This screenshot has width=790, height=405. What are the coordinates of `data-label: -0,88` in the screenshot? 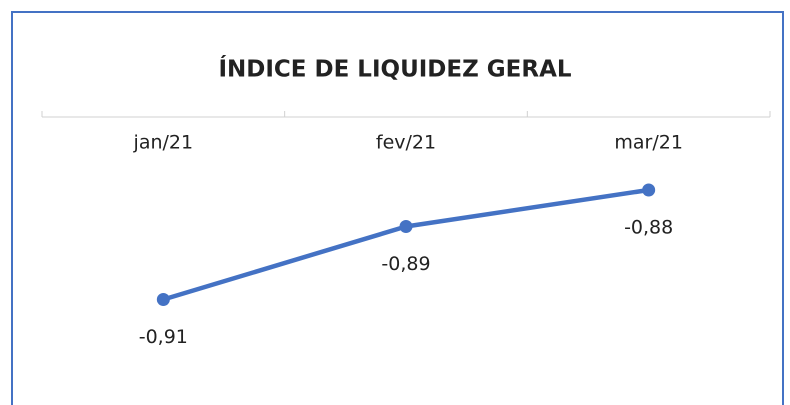 It's located at (648, 228).